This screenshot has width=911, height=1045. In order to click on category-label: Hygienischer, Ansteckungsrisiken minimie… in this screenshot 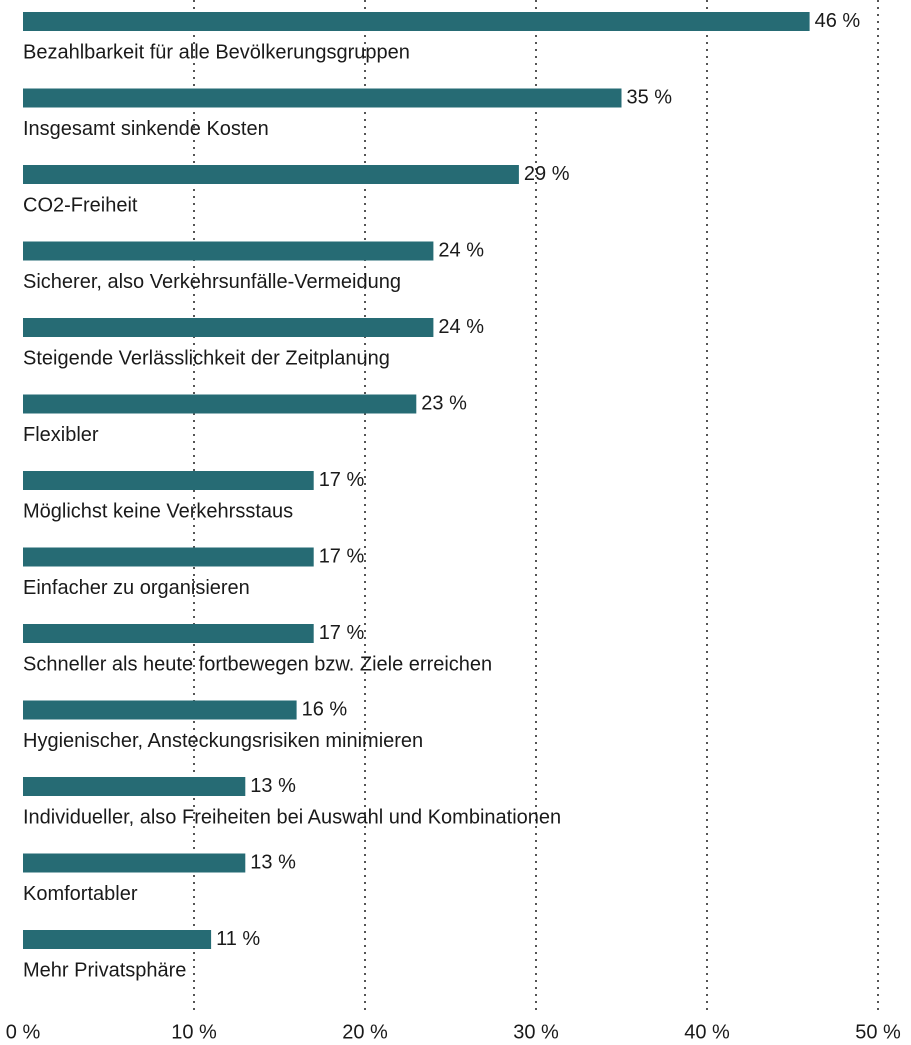, I will do `click(223, 741)`.